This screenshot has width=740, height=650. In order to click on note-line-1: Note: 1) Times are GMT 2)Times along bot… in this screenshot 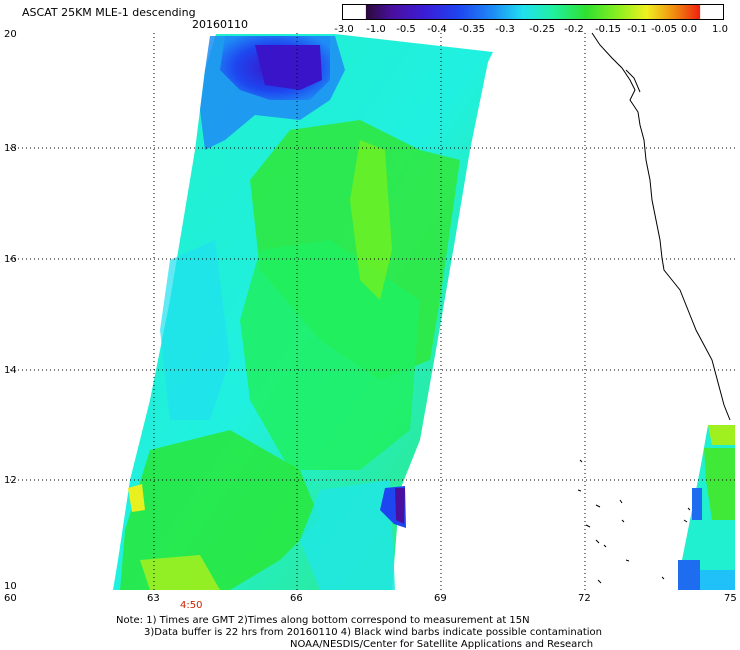, I will do `click(323, 620)`.